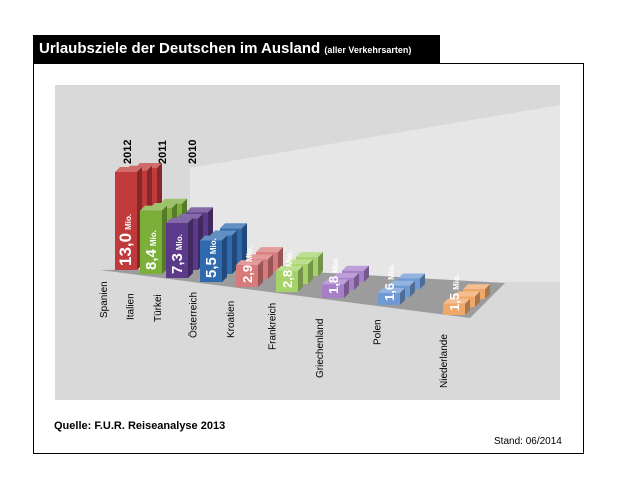  I want to click on bar-2010-3-side, so click(244, 244).